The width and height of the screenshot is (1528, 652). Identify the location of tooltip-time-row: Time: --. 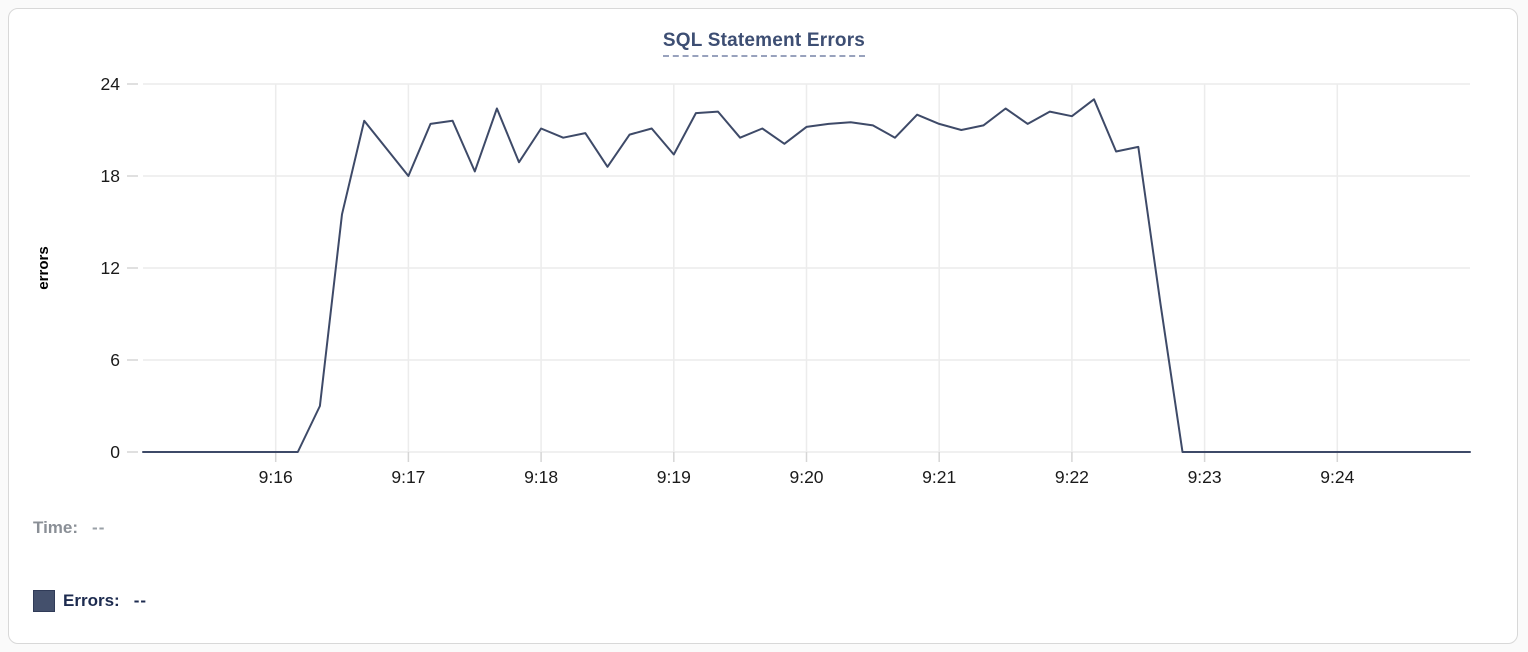
(69, 528).